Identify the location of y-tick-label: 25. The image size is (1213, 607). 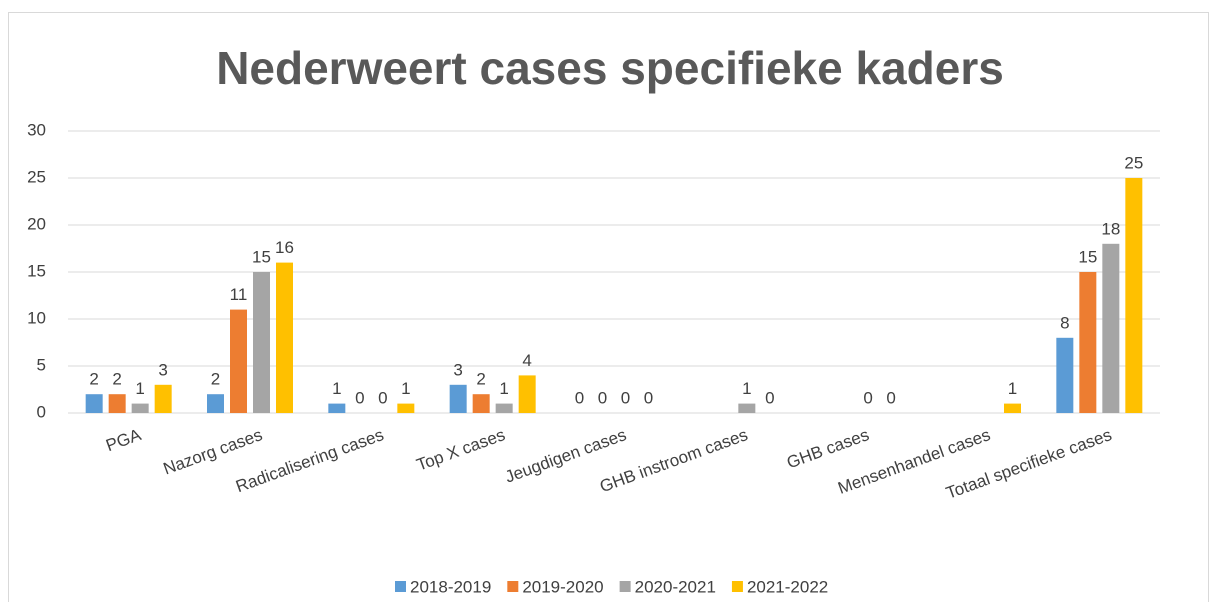
(36, 176).